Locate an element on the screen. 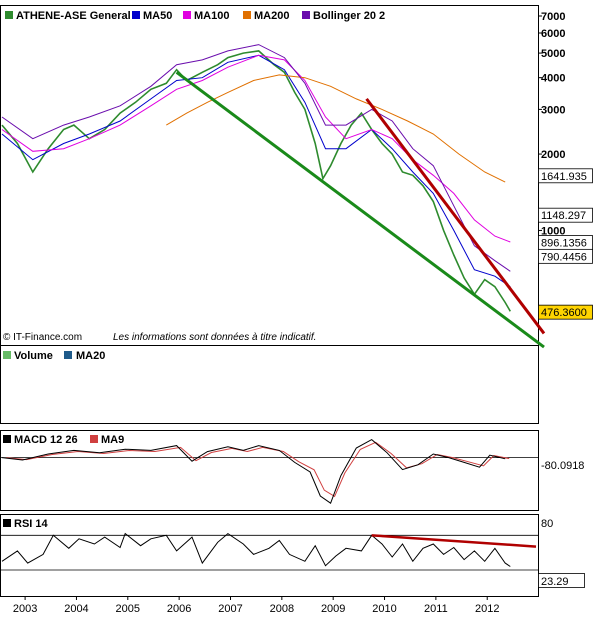  legend-label-ma200: MA200 is located at coordinates (271, 16).